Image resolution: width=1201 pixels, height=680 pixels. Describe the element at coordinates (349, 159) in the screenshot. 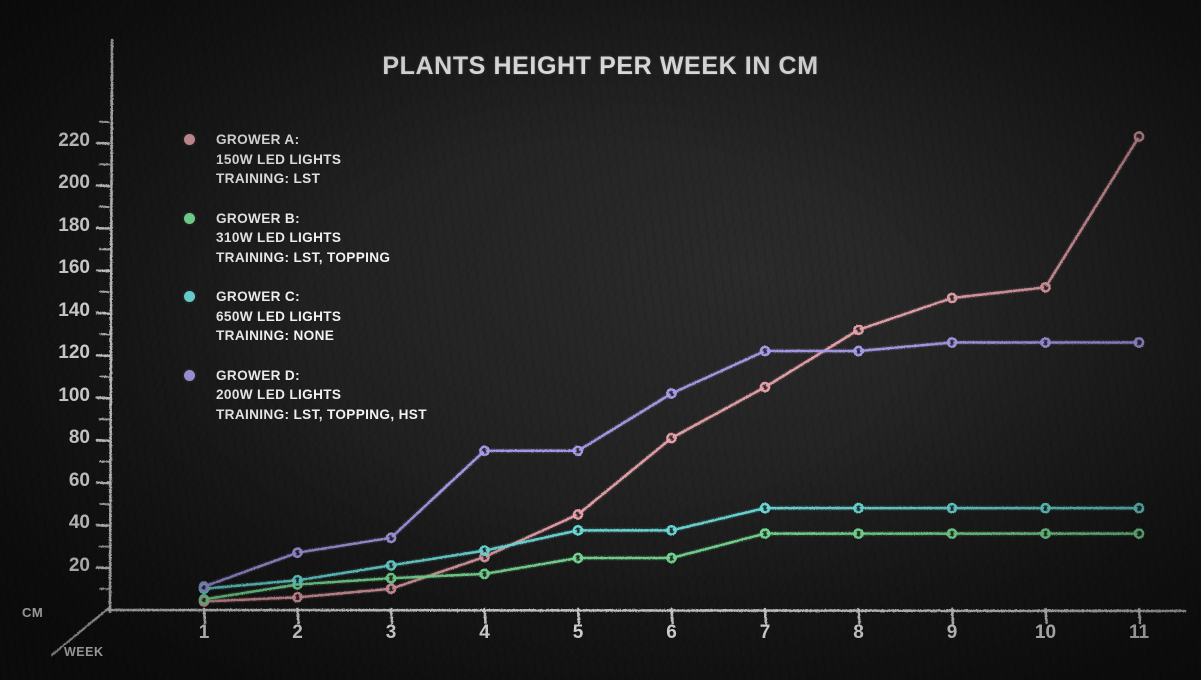

I see `legend-item: GROWER A: 150W LED LIGHTS TRAINING: LST` at that location.